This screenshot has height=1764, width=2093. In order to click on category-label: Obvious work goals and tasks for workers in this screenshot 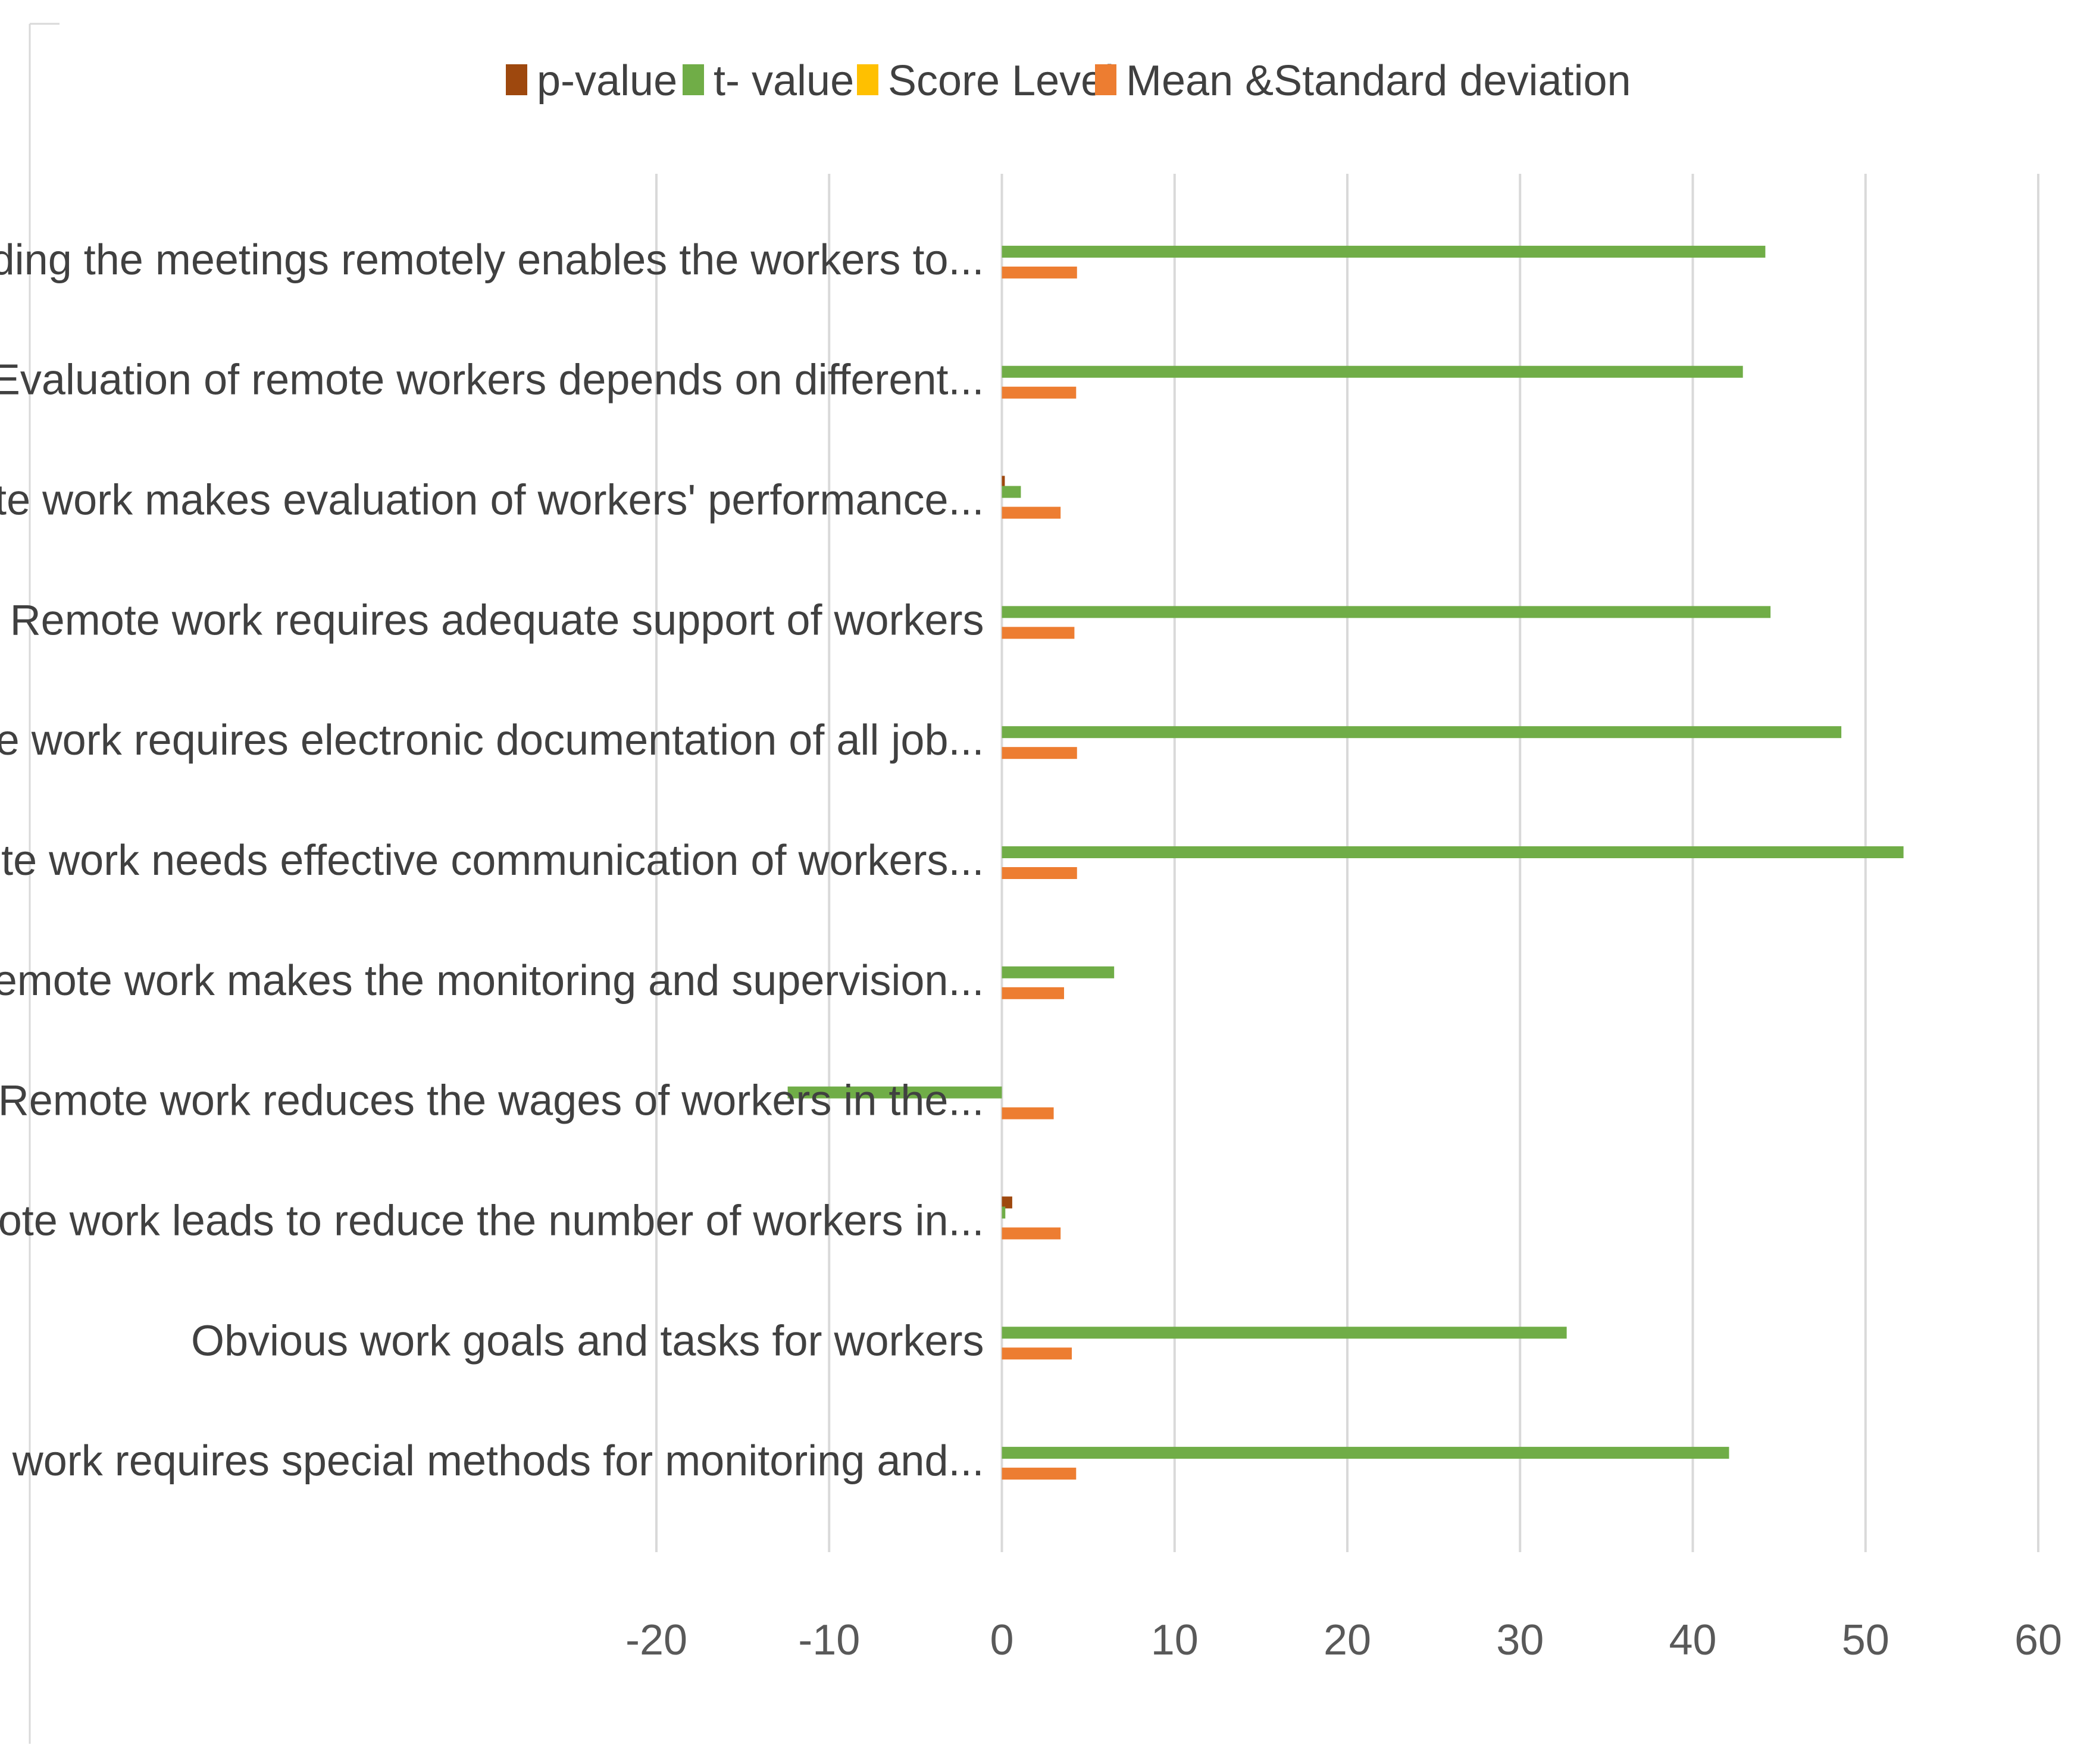, I will do `click(587, 1341)`.